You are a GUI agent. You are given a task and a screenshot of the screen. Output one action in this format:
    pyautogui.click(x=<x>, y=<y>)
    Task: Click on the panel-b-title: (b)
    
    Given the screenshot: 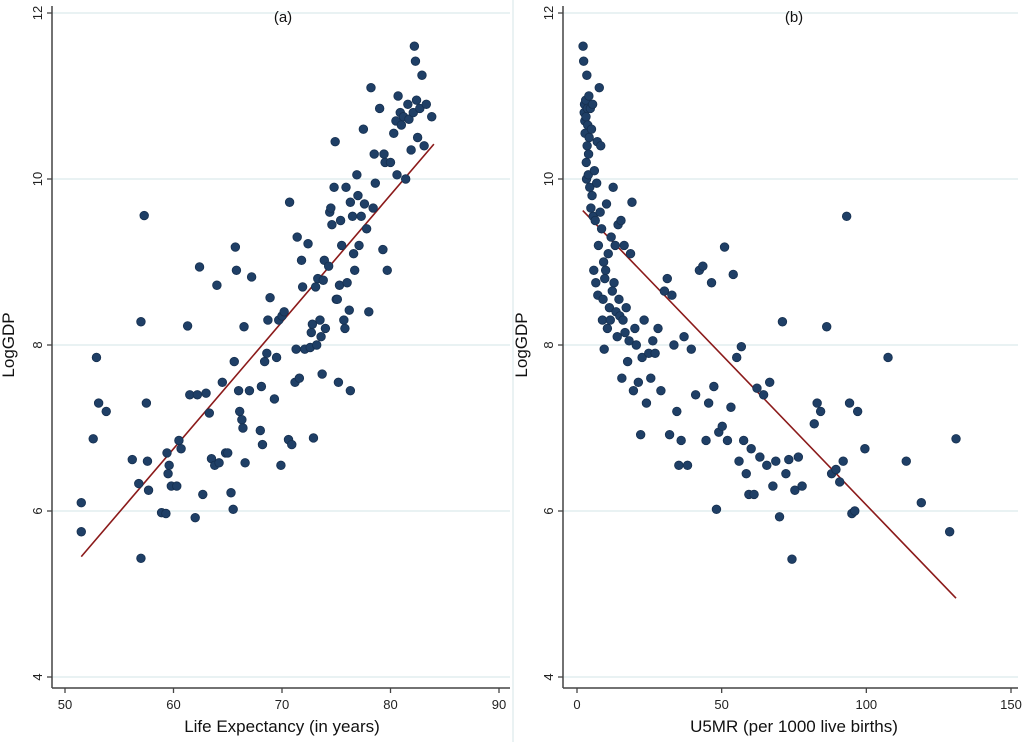 What is the action you would take?
    pyautogui.click(x=794, y=17)
    